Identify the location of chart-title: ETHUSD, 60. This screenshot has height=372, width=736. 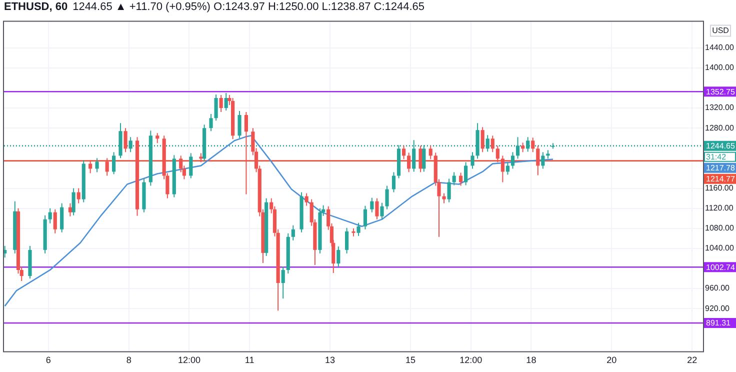
(36, 7).